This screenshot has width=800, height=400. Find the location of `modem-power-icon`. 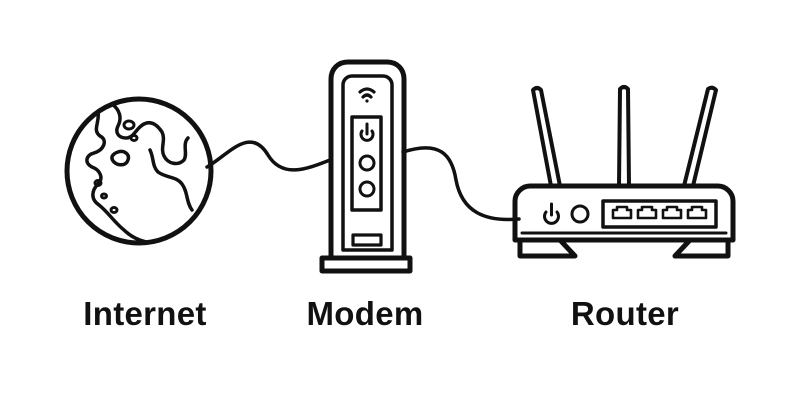

modem-power-icon is located at coordinates (367, 132).